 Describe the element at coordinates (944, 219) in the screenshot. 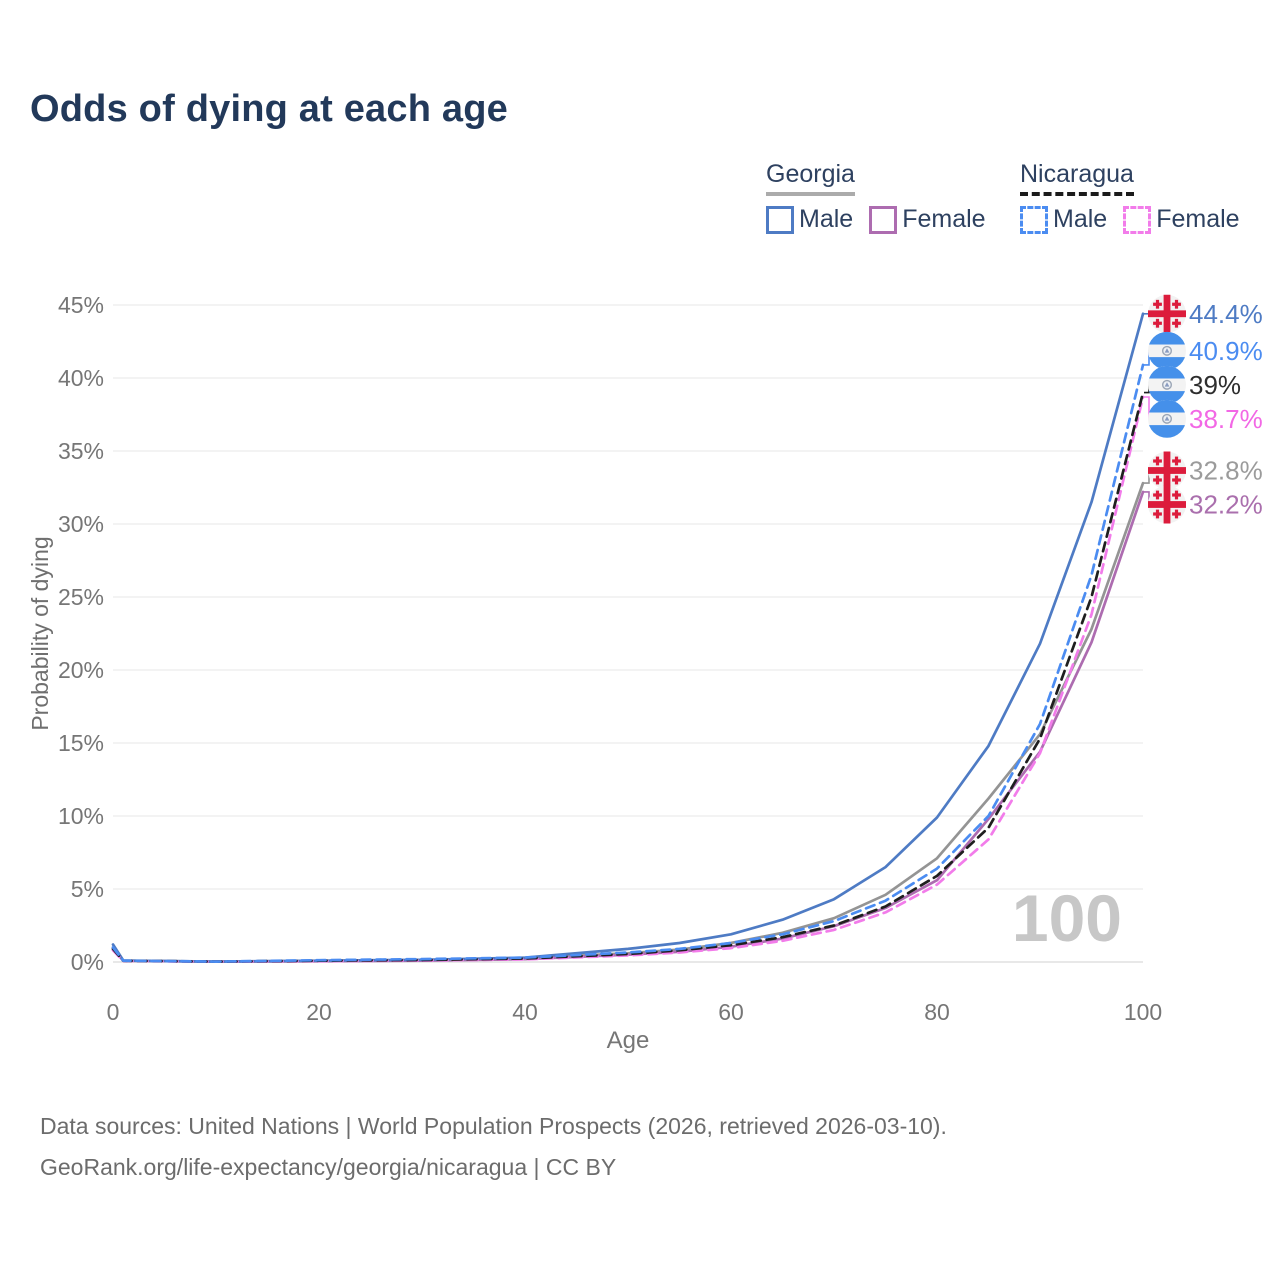

I see `legend-label-georgia-female: Female` at that location.